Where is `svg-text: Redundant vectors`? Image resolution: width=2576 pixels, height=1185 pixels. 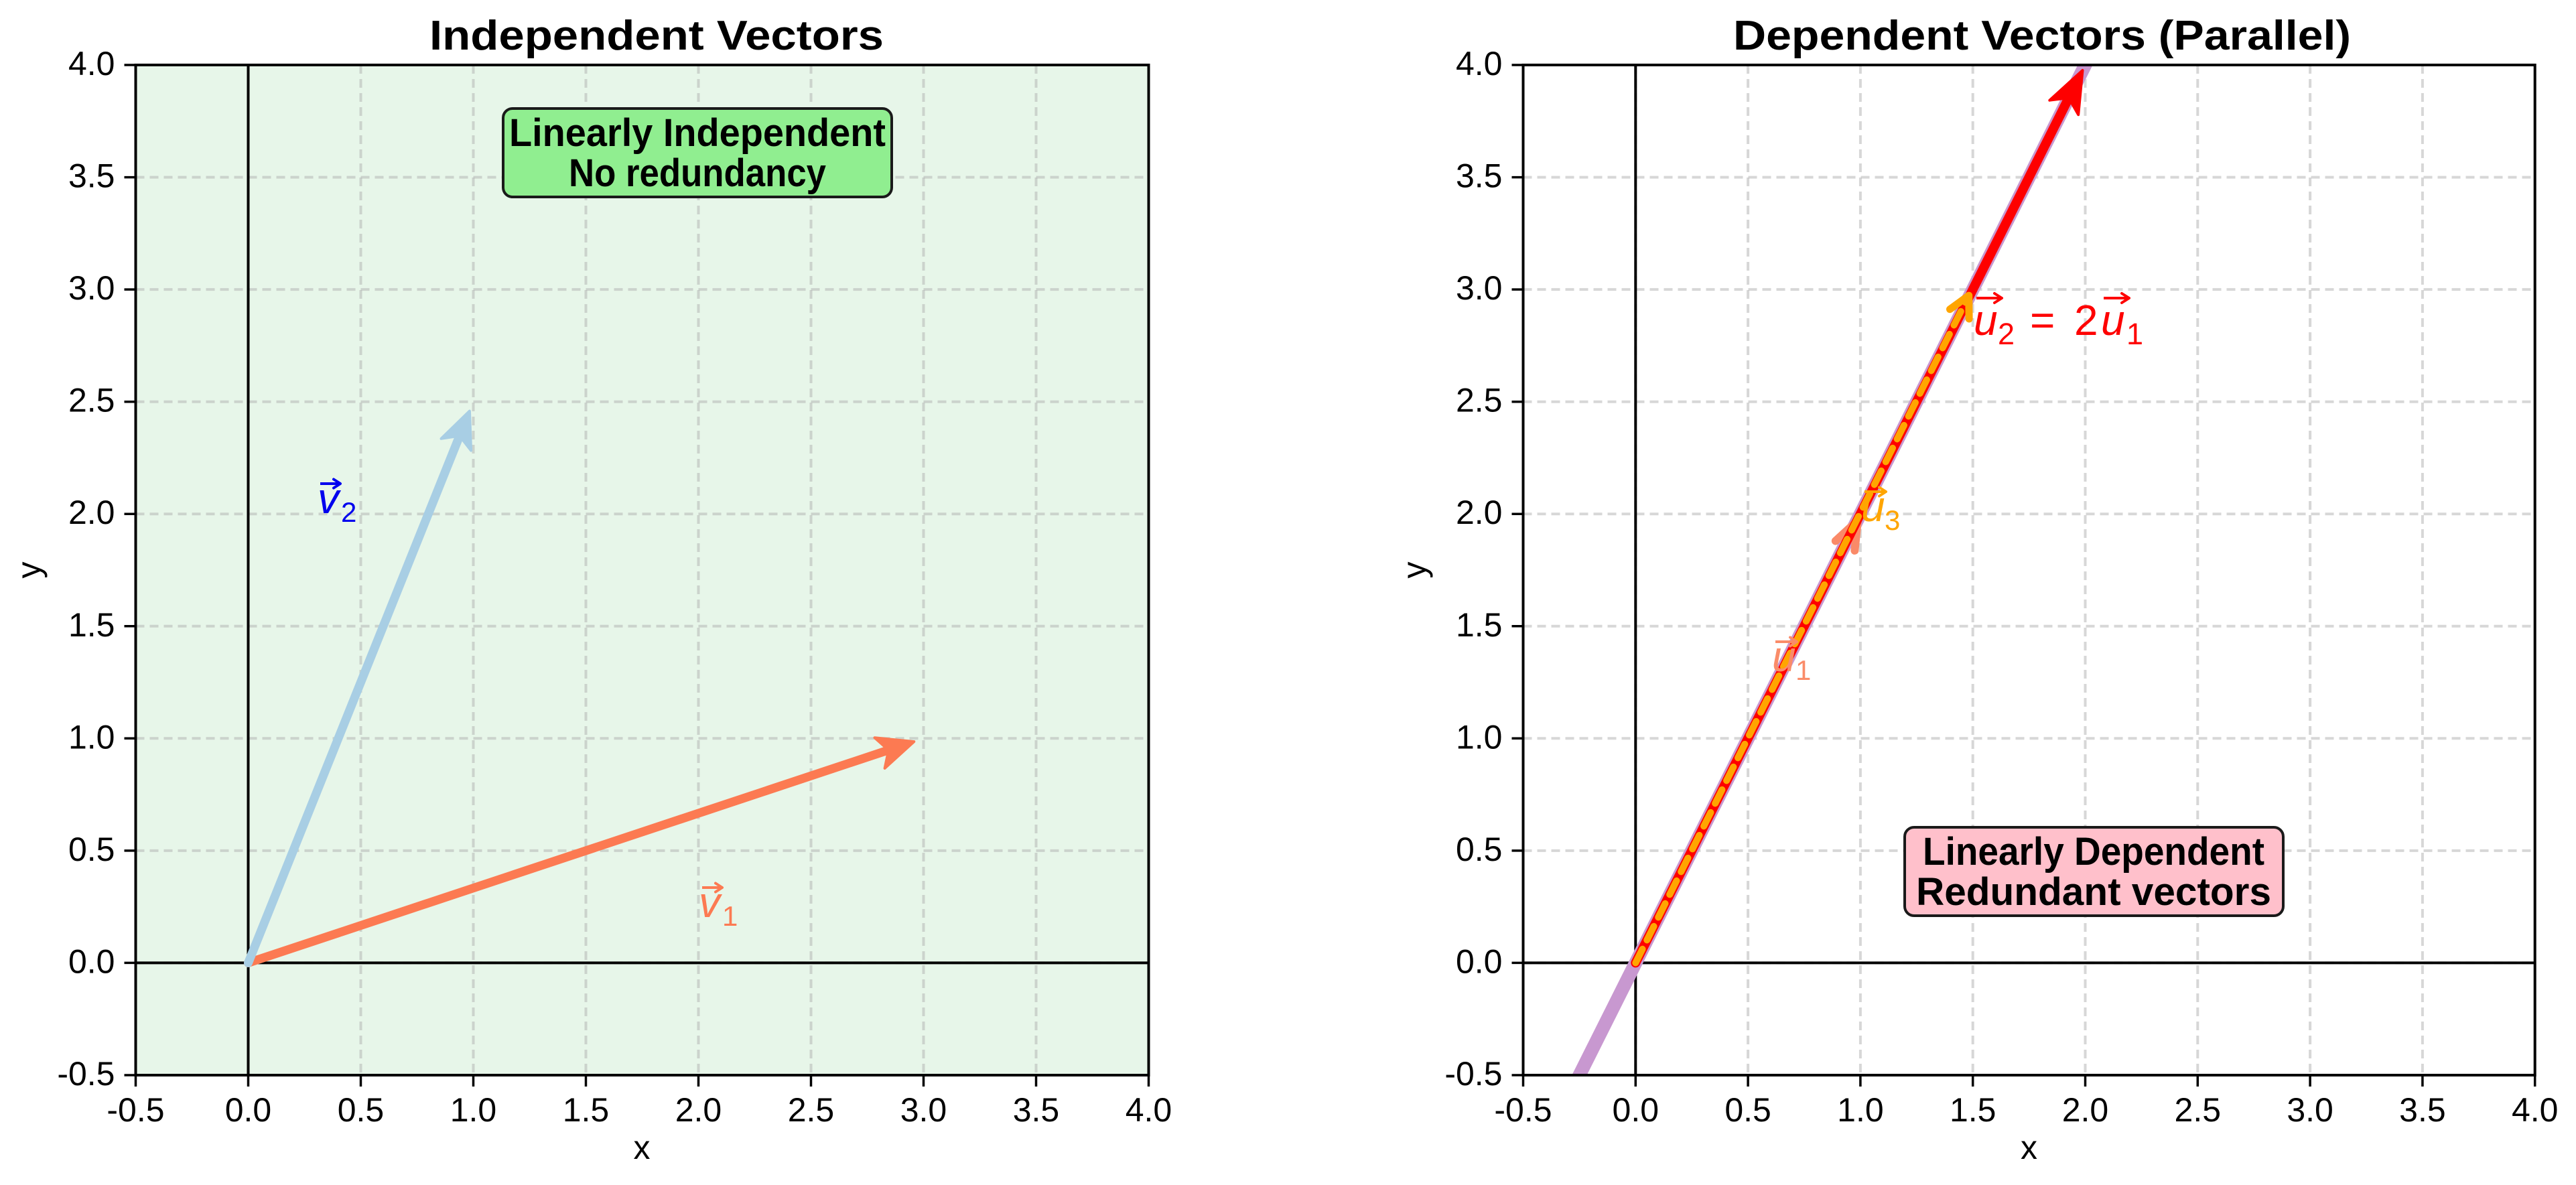
svg-text: Redundant vectors is located at coordinates (2093, 892).